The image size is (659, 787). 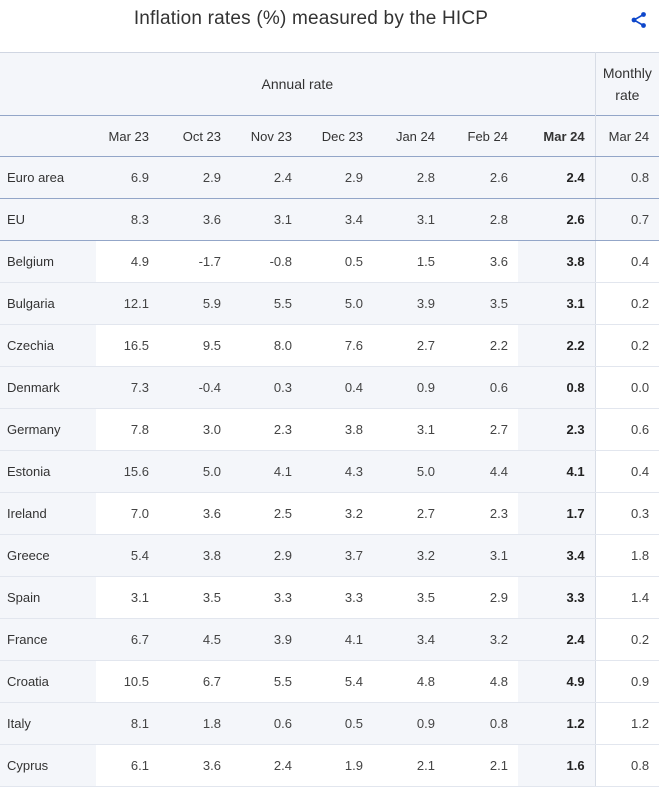 I want to click on monthly-rate-cell: 1.2, so click(x=627, y=723).